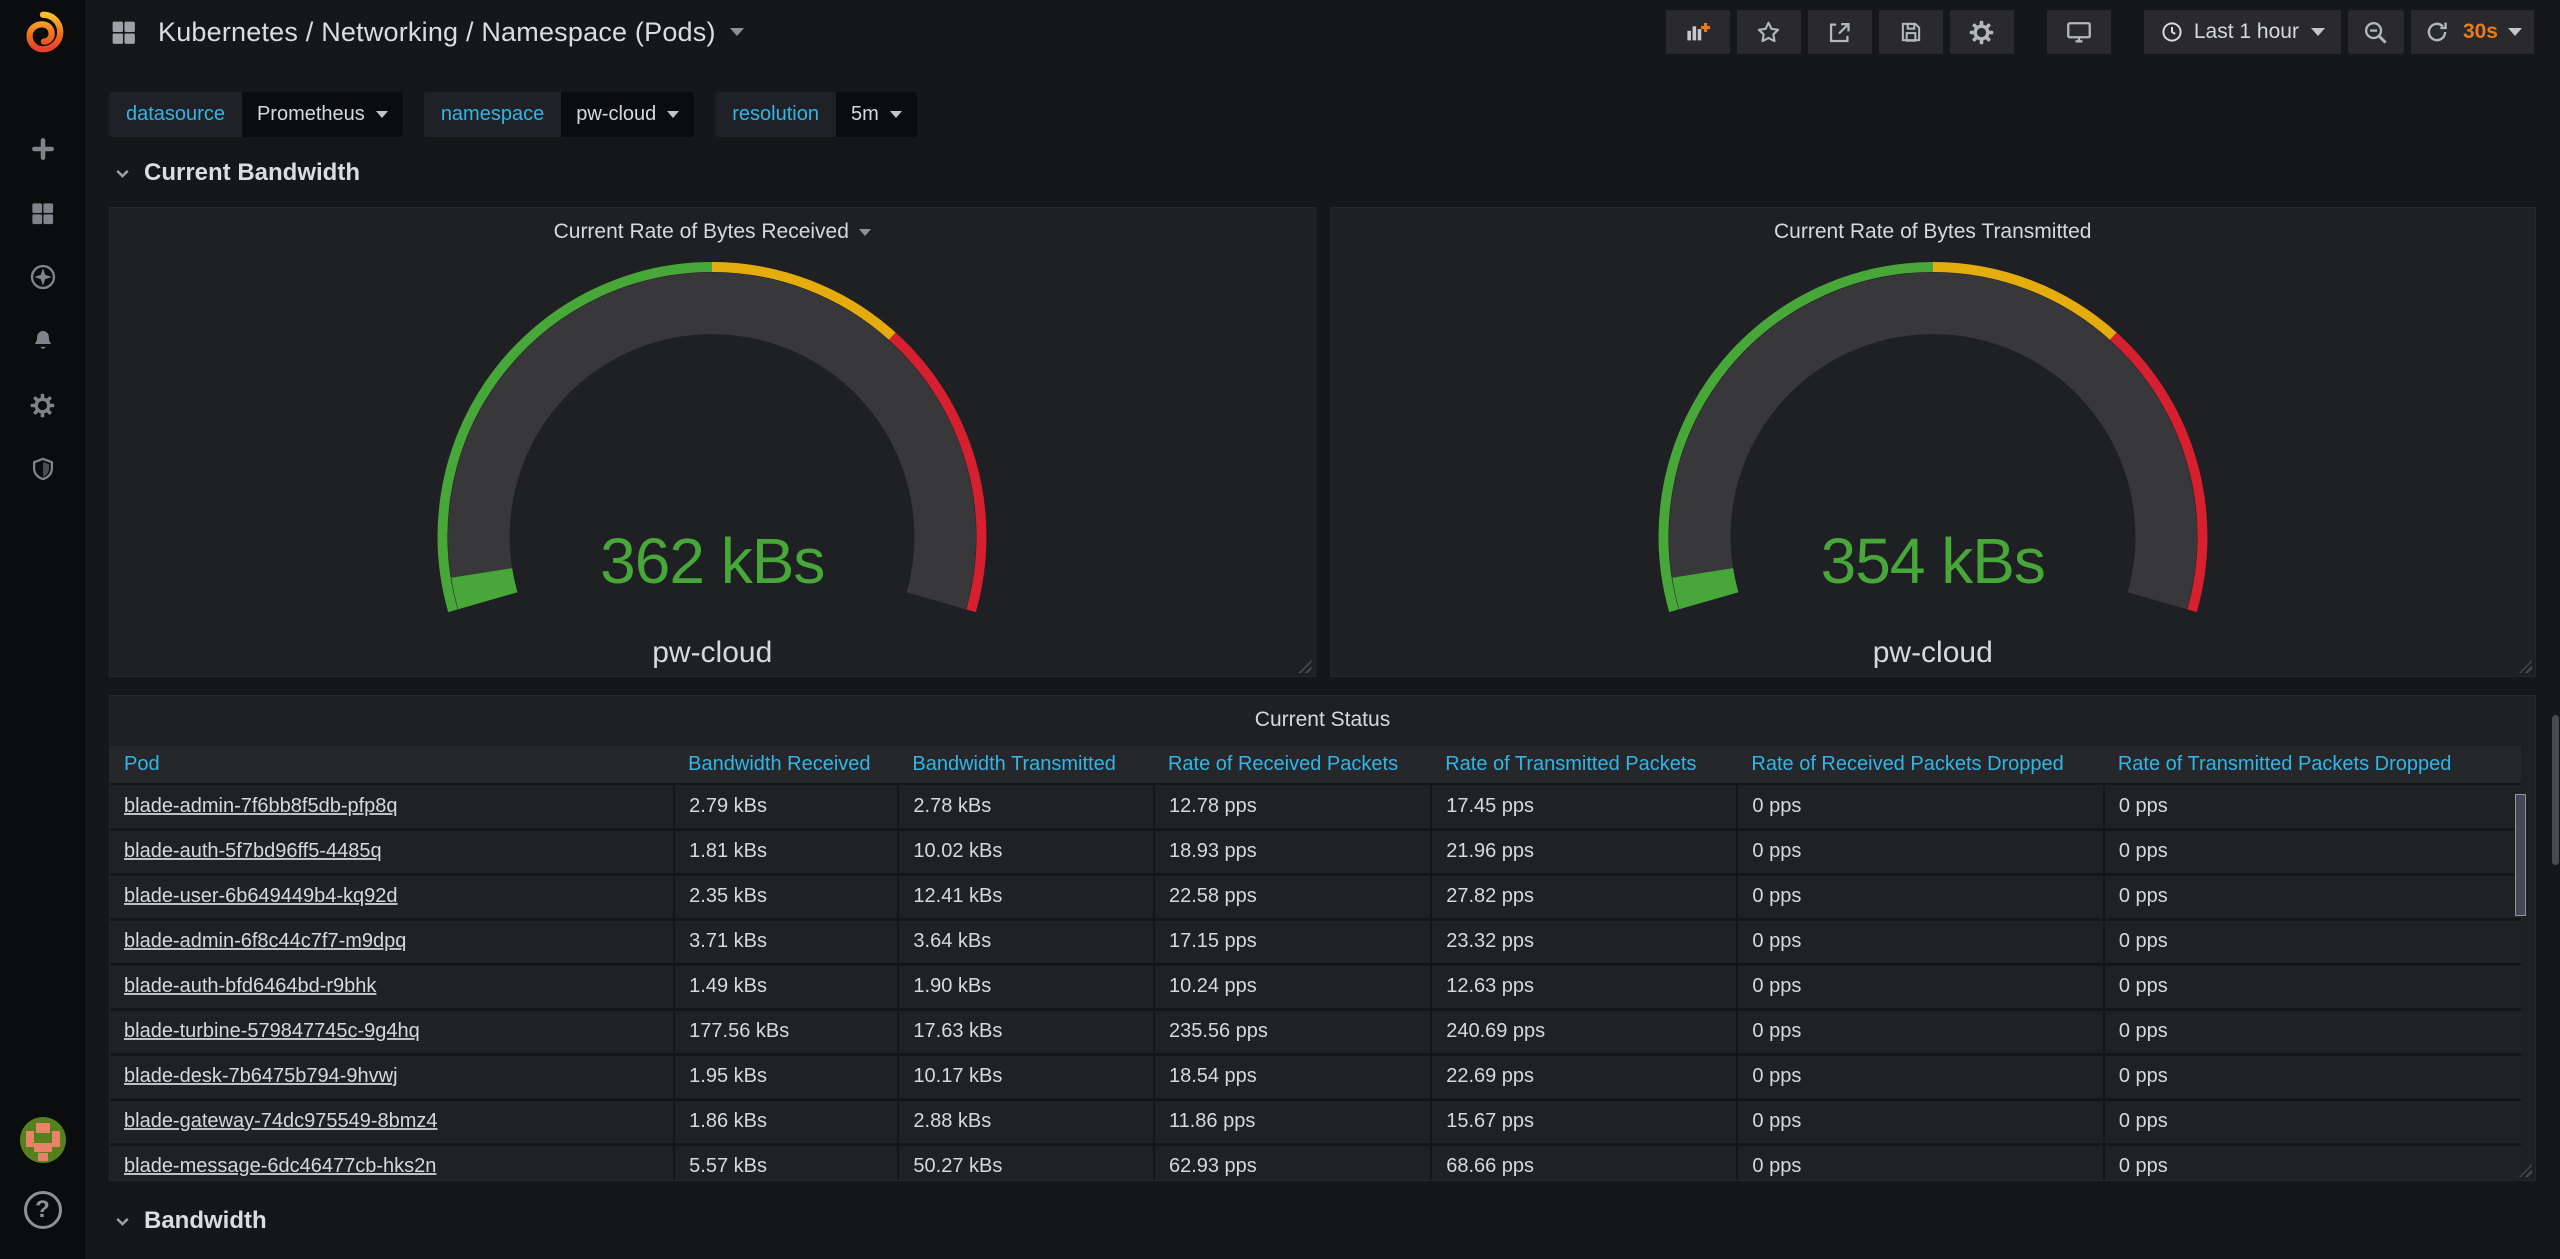  I want to click on cell-value: 12.78 pps, so click(1292, 807).